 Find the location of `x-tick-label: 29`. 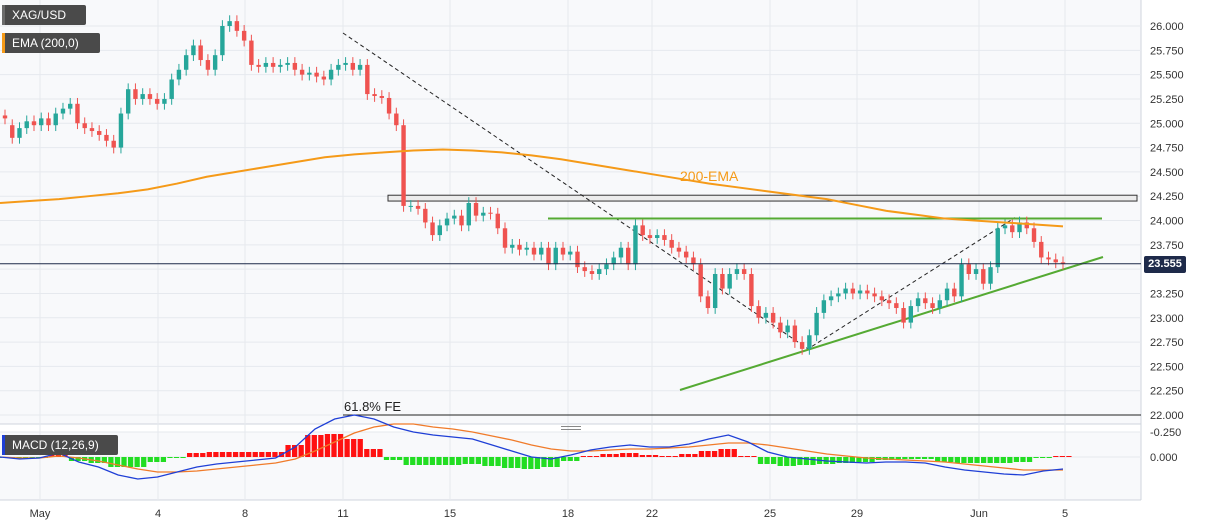

x-tick-label: 29 is located at coordinates (857, 514).